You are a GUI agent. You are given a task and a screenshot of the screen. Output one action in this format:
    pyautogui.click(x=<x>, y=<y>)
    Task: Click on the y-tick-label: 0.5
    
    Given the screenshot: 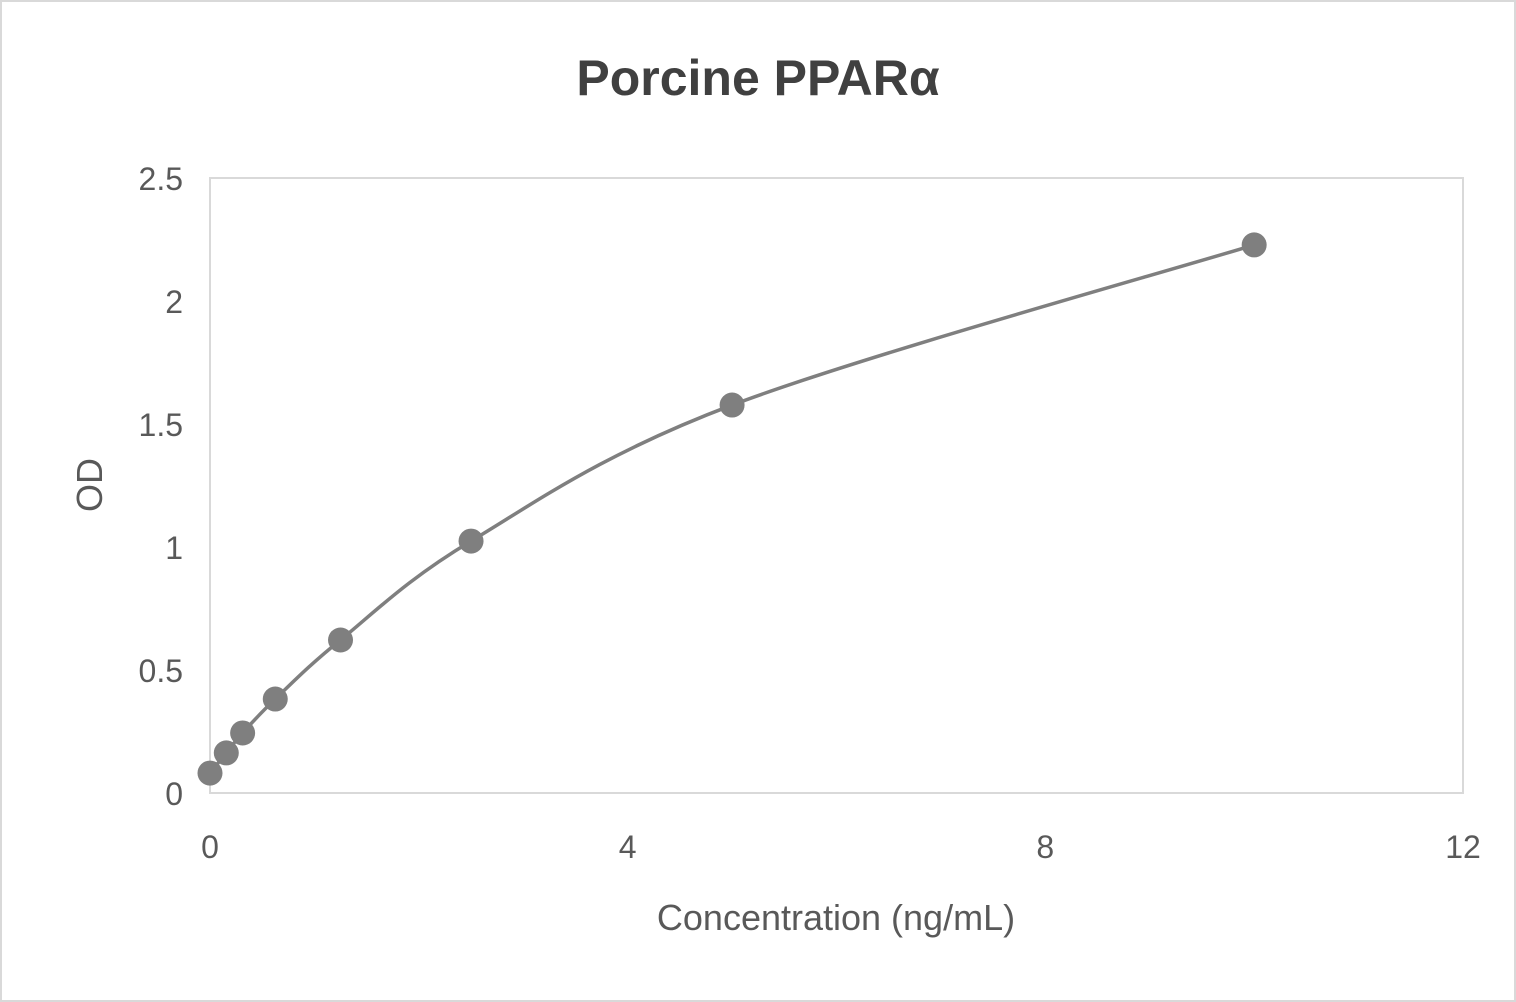 What is the action you would take?
    pyautogui.click(x=161, y=671)
    